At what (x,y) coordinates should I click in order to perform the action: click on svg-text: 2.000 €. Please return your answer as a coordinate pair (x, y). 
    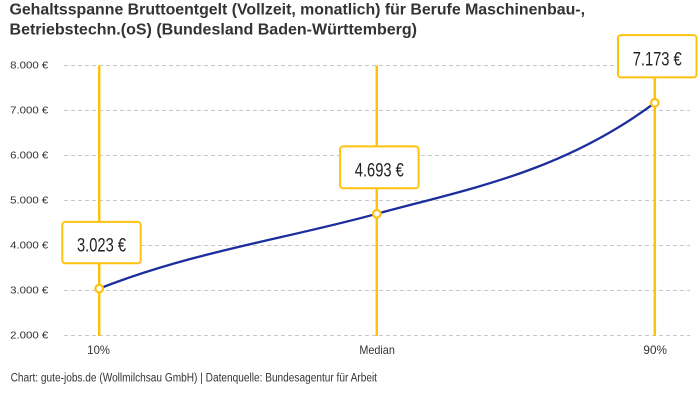
    Looking at the image, I should click on (29, 336).